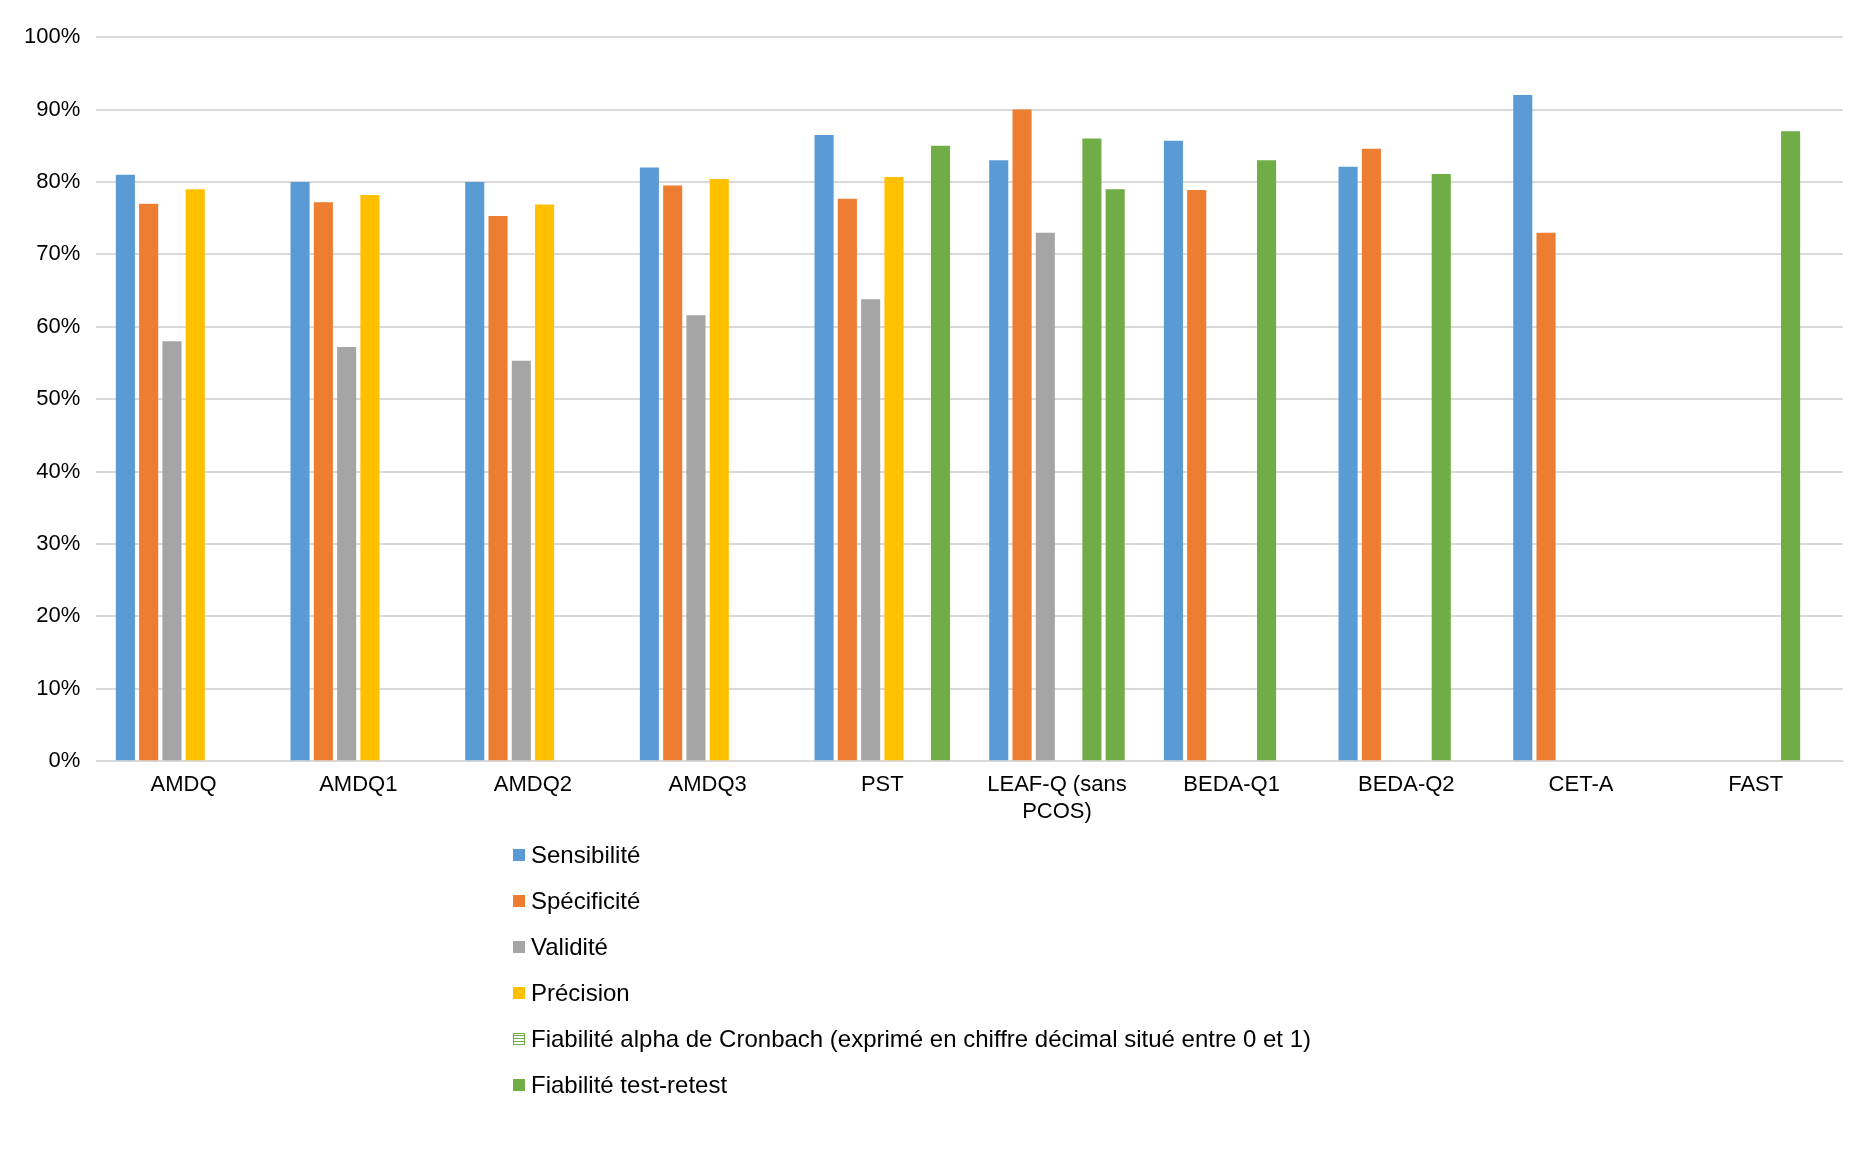  I want to click on x-tick-label: AMDQ3, so click(707, 784).